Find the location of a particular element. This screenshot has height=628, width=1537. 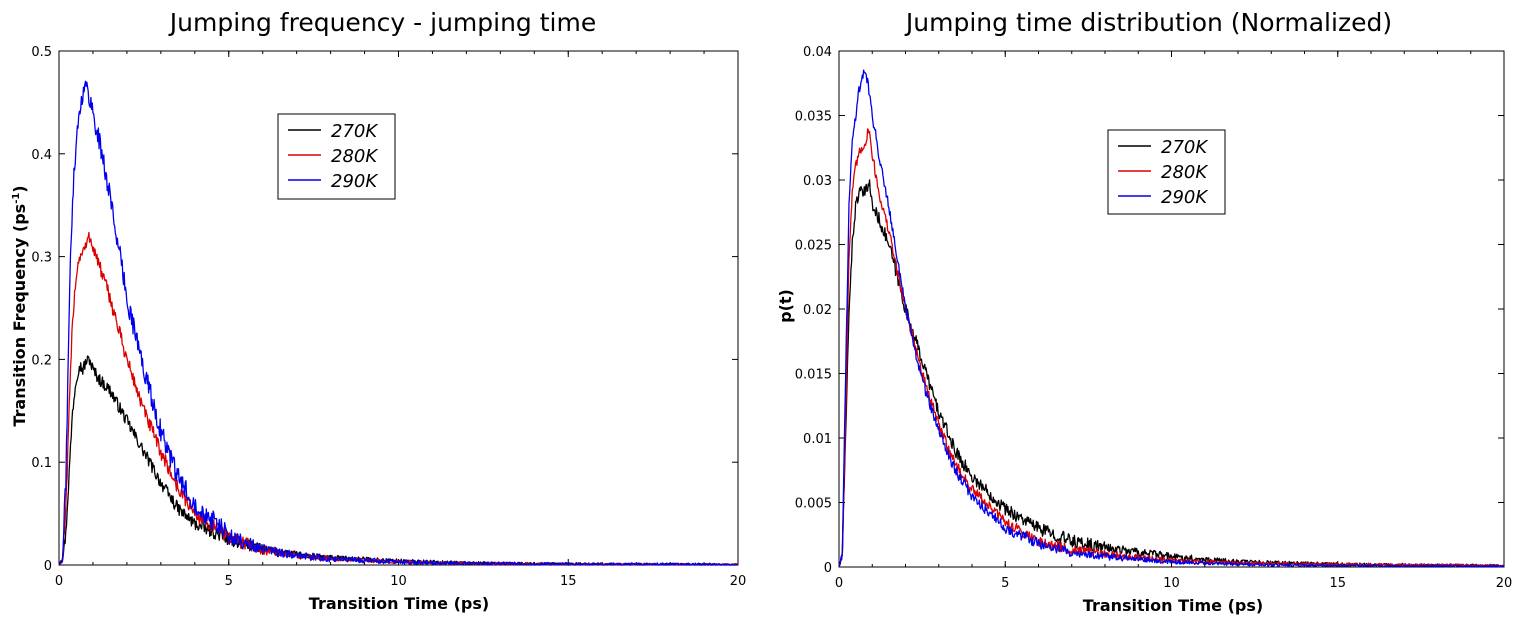

y-tick-label: 0.5 is located at coordinates (41, 52).